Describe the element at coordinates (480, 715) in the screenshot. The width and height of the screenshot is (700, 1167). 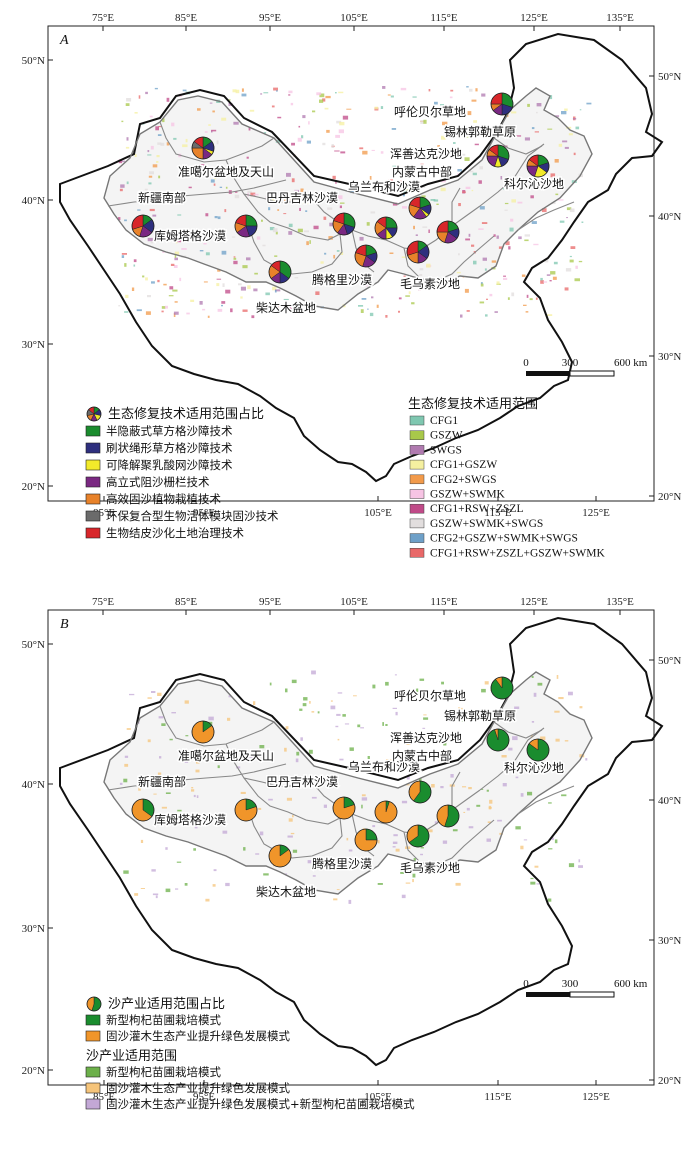
I see `region-label-halo: 锡林郭勒草原` at that location.